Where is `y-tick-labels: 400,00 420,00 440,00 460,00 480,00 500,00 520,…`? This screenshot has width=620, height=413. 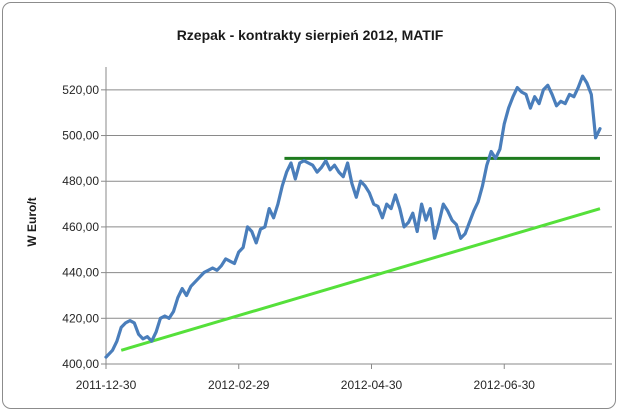 y-tick-labels: 400,00 420,00 440,00 460,00 480,00 500,00 520,… is located at coordinates (80, 227).